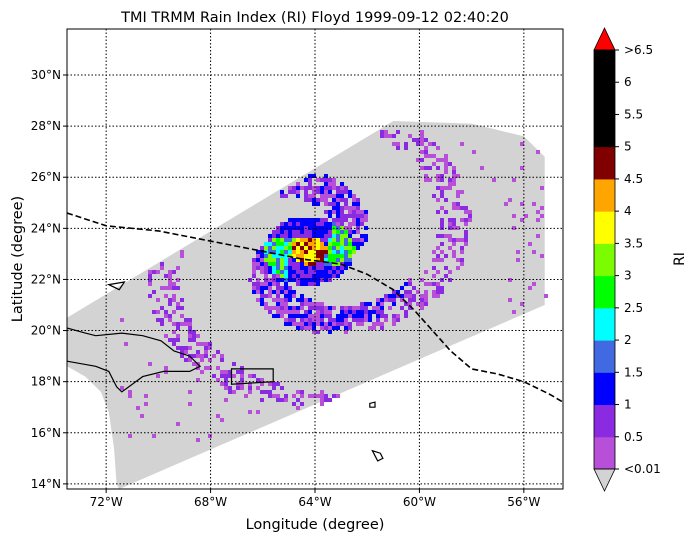 The width and height of the screenshot is (697, 542). What do you see at coordinates (46, 279) in the screenshot?
I see `y-tick-label: 22°N` at bounding box center [46, 279].